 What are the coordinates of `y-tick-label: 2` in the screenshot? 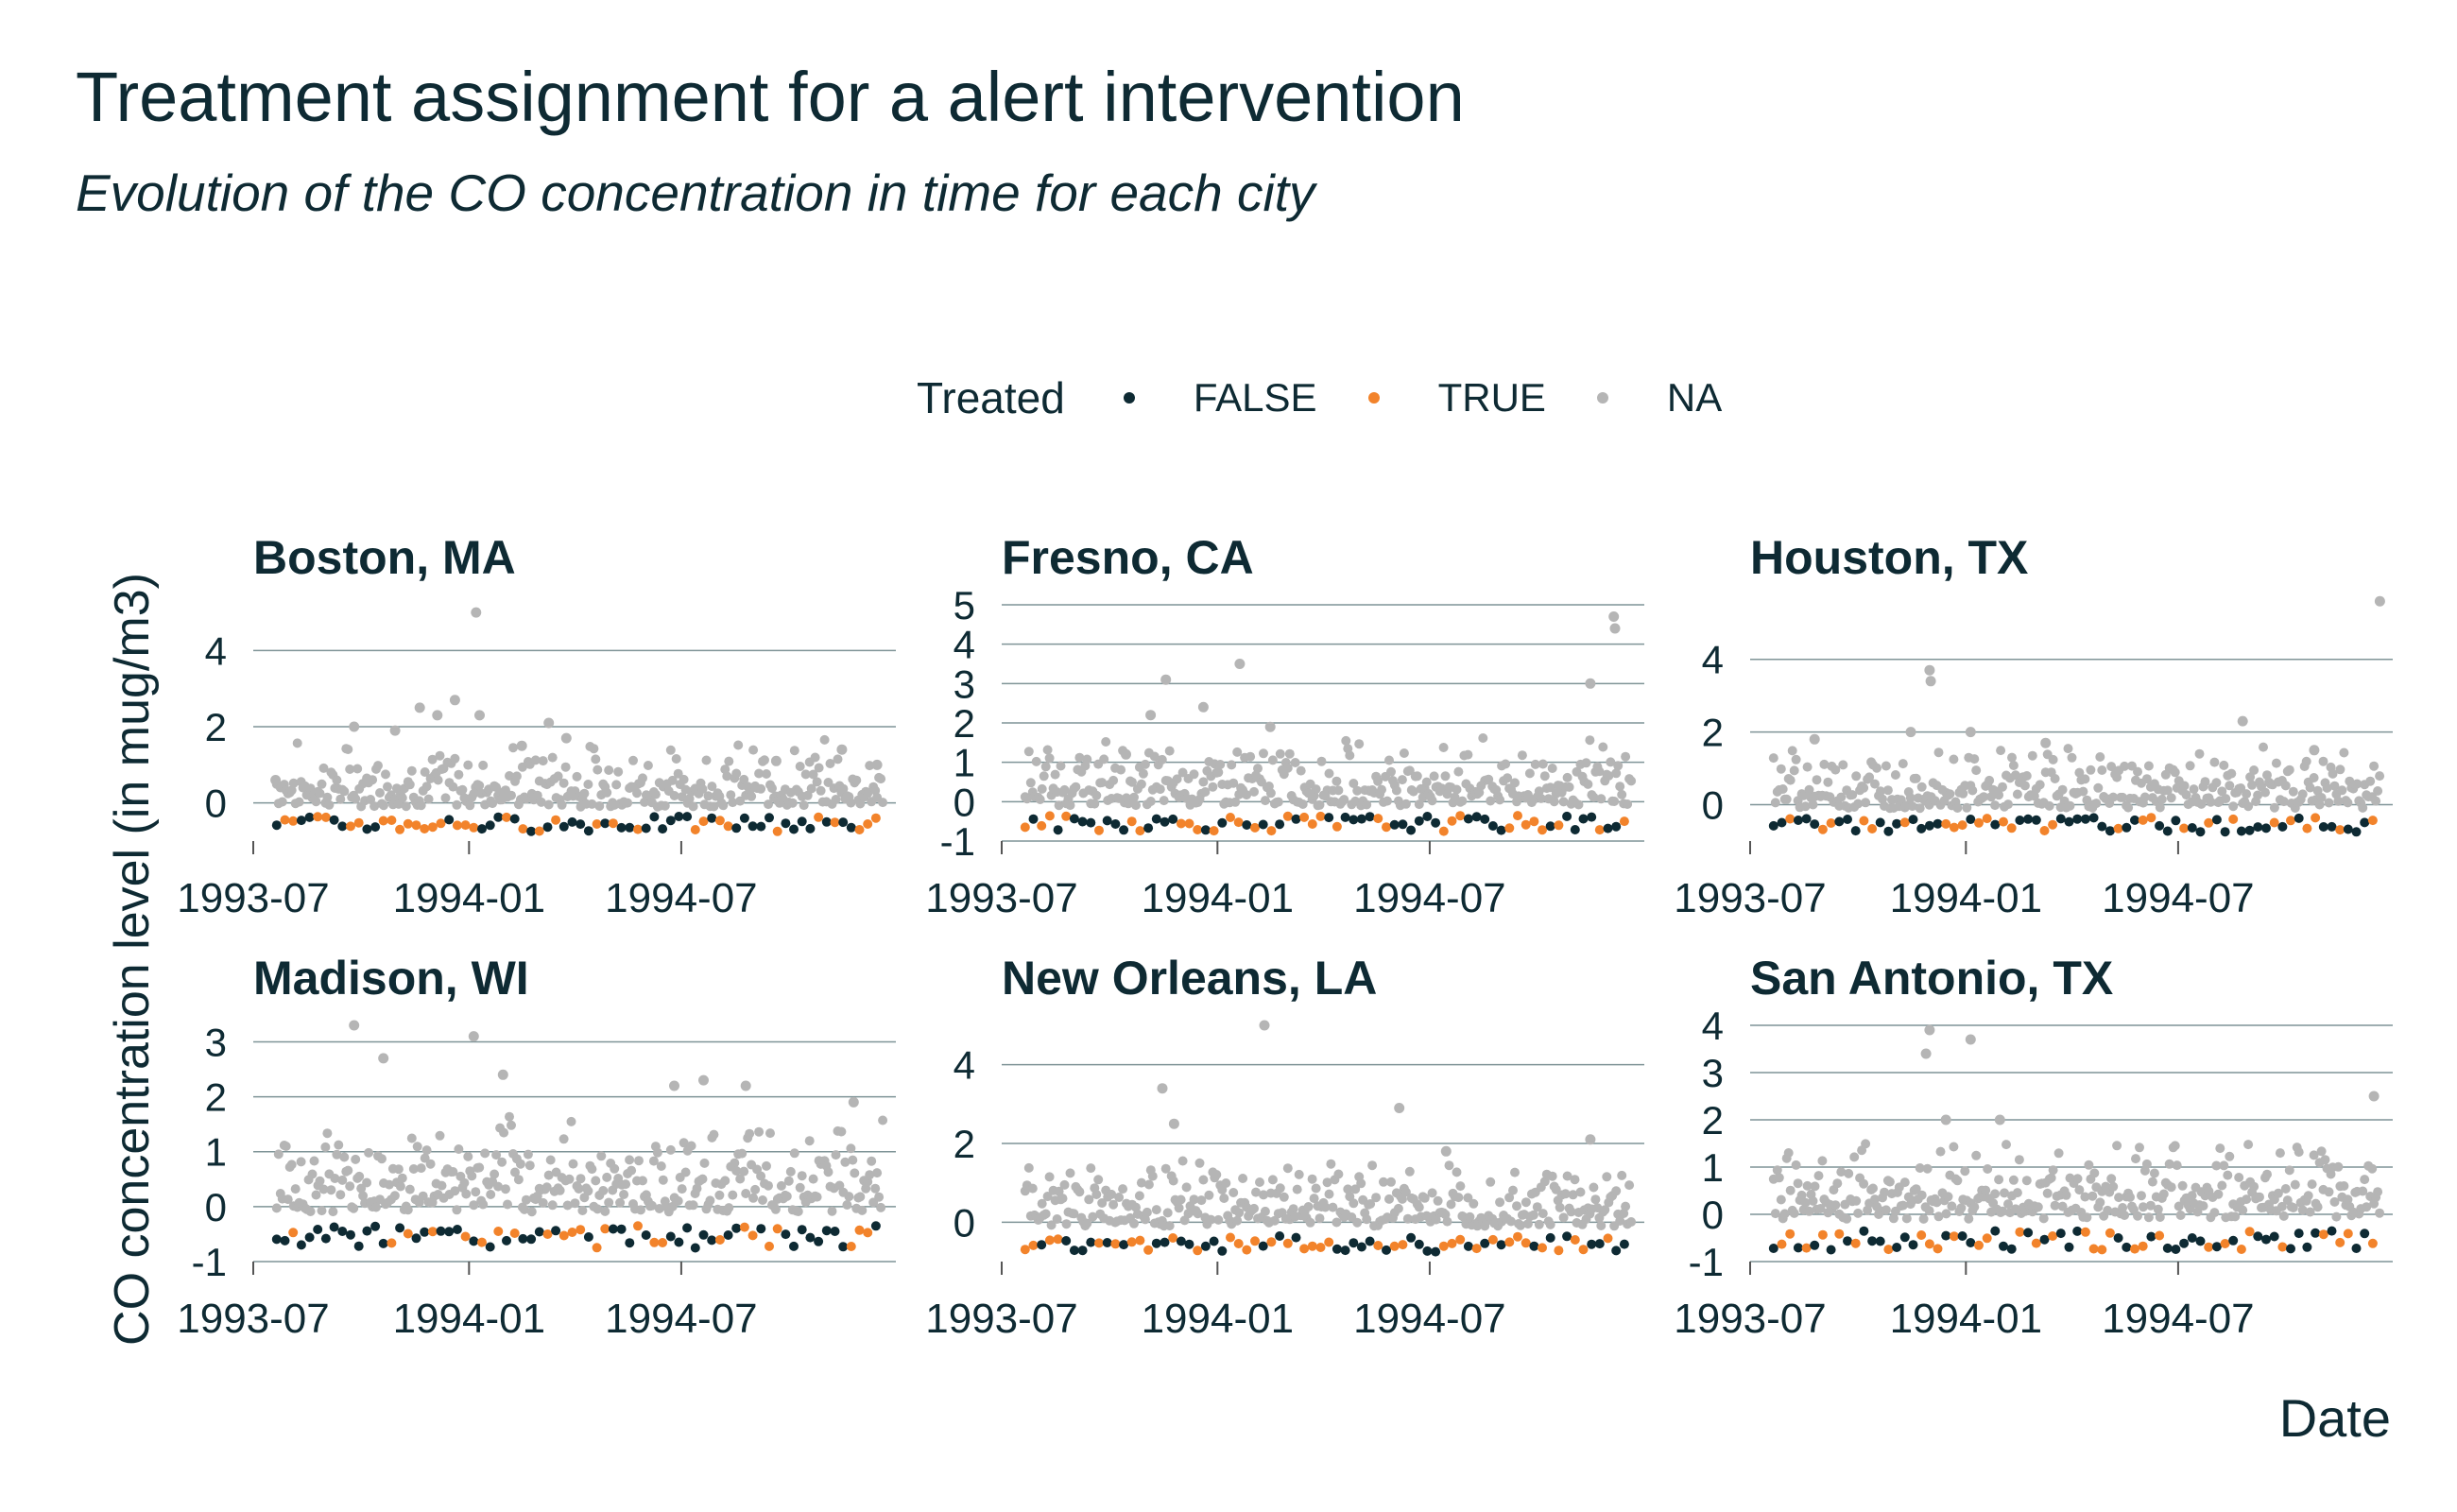 It's located at (216, 1097).